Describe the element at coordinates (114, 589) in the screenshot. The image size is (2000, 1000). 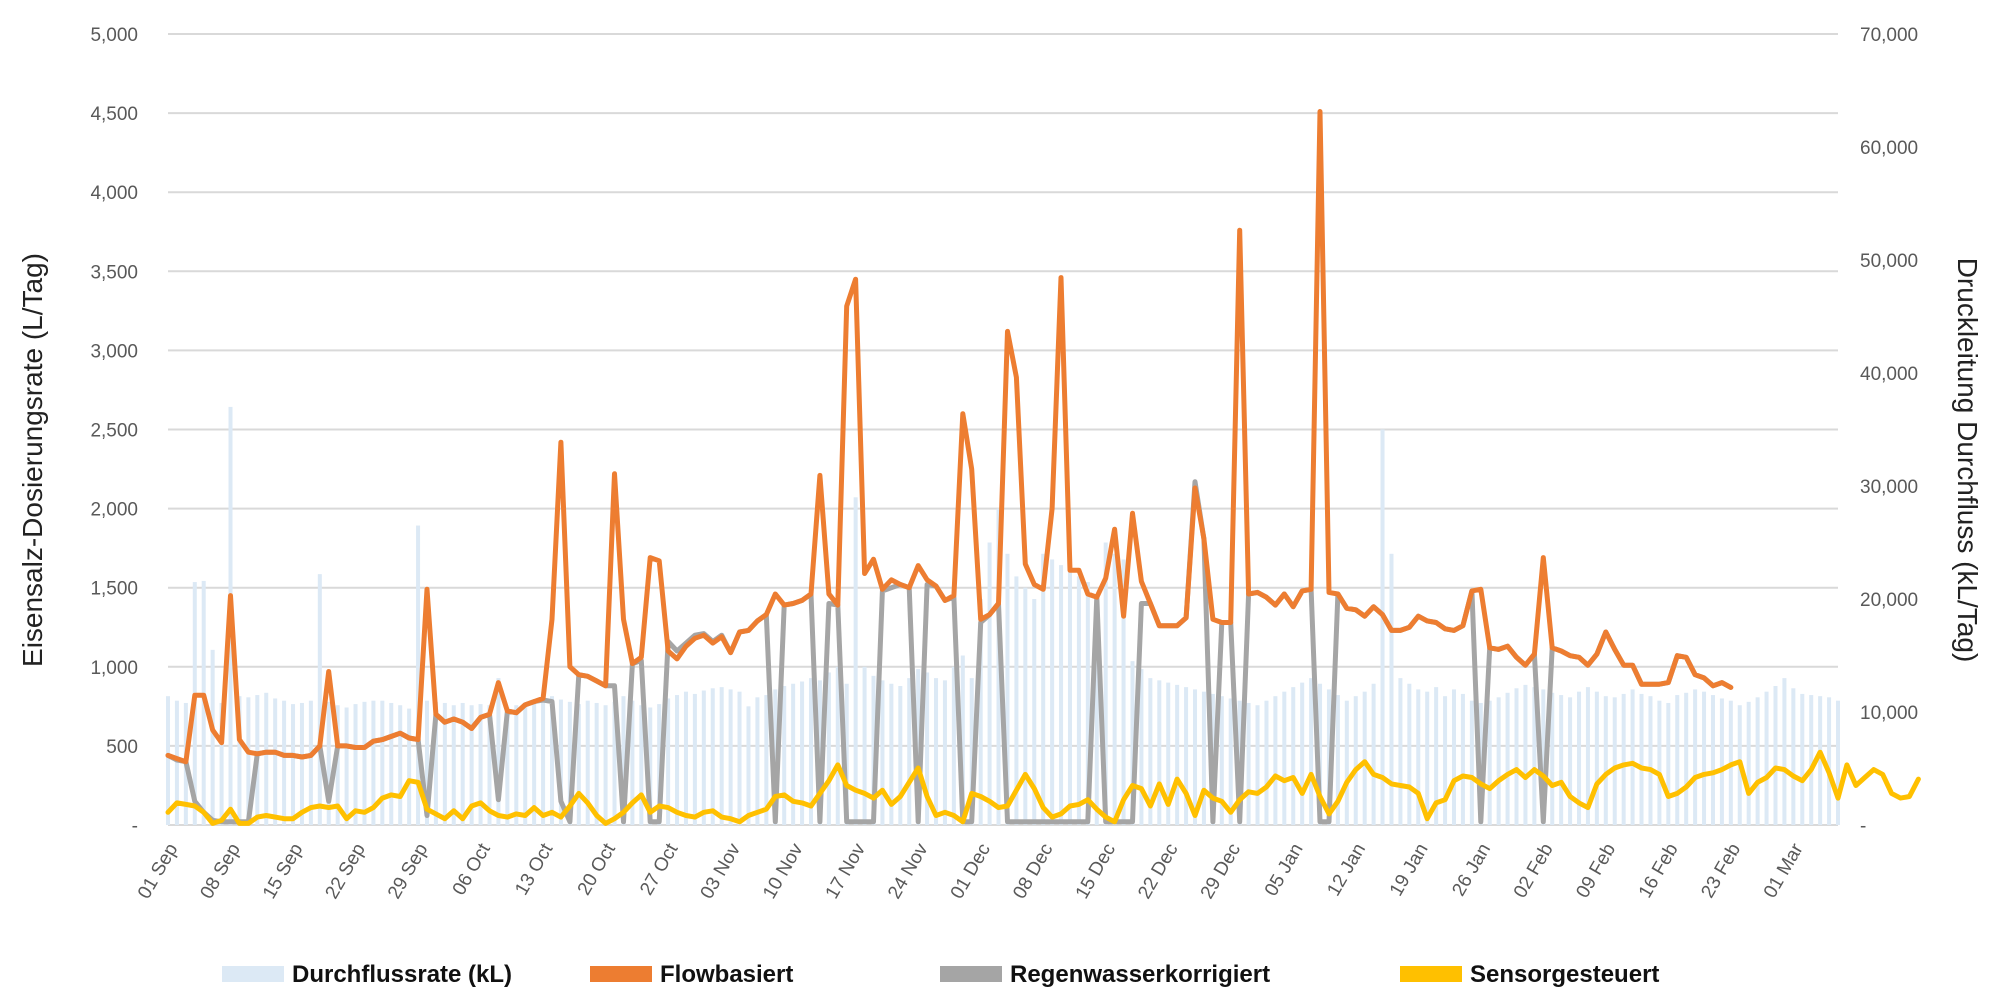
I see `left-tick-label: 1,500` at that location.